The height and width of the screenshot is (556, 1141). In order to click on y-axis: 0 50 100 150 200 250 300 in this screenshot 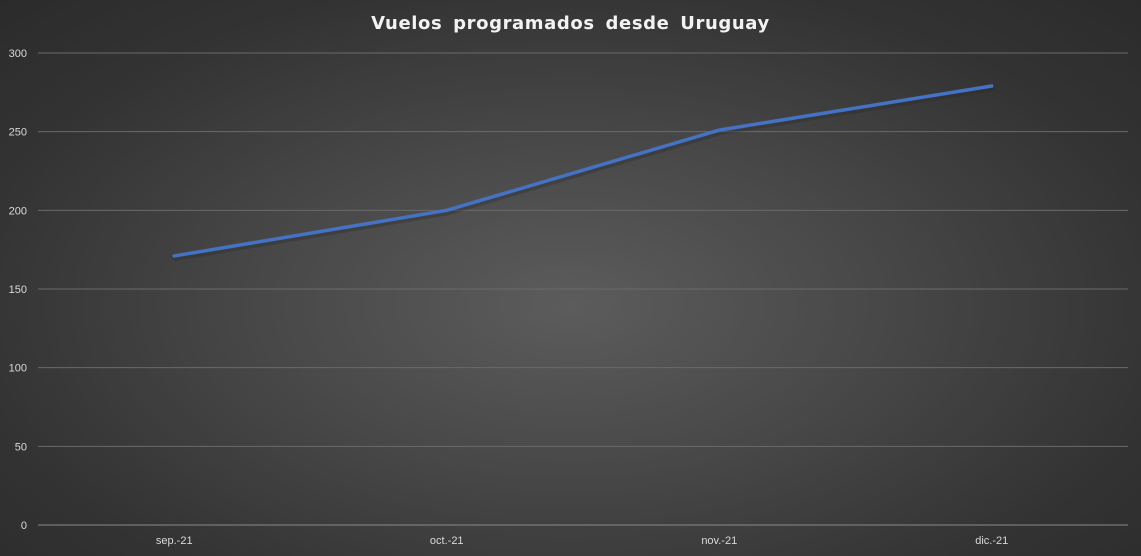, I will do `click(18, 290)`.